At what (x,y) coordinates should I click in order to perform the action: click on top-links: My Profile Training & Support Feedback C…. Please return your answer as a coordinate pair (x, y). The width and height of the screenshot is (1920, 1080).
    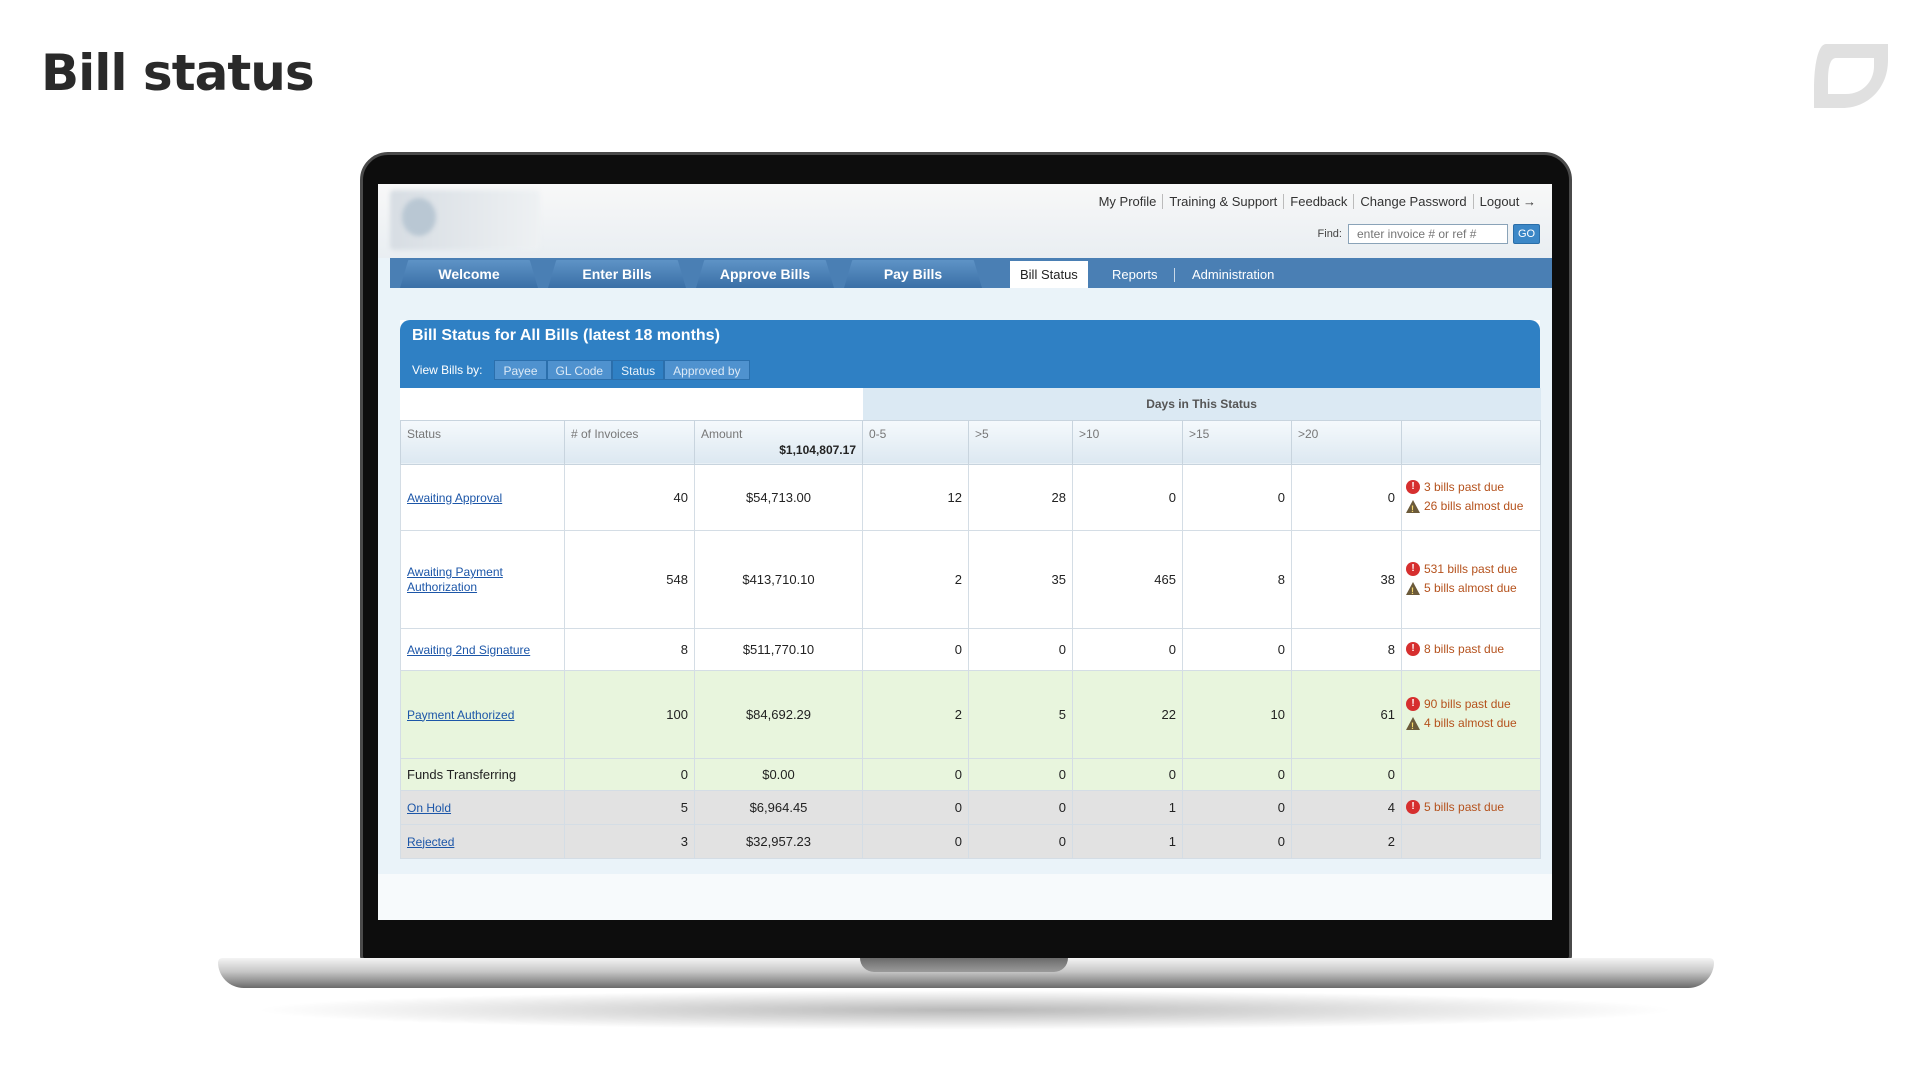
    Looking at the image, I should click on (1317, 201).